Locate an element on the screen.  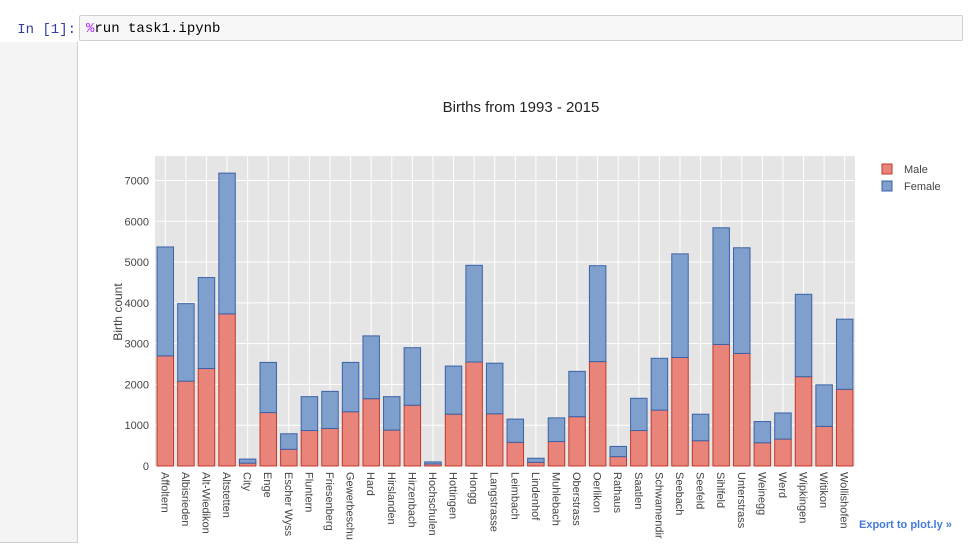
x-tick-label: Affoltern is located at coordinates (164, 492).